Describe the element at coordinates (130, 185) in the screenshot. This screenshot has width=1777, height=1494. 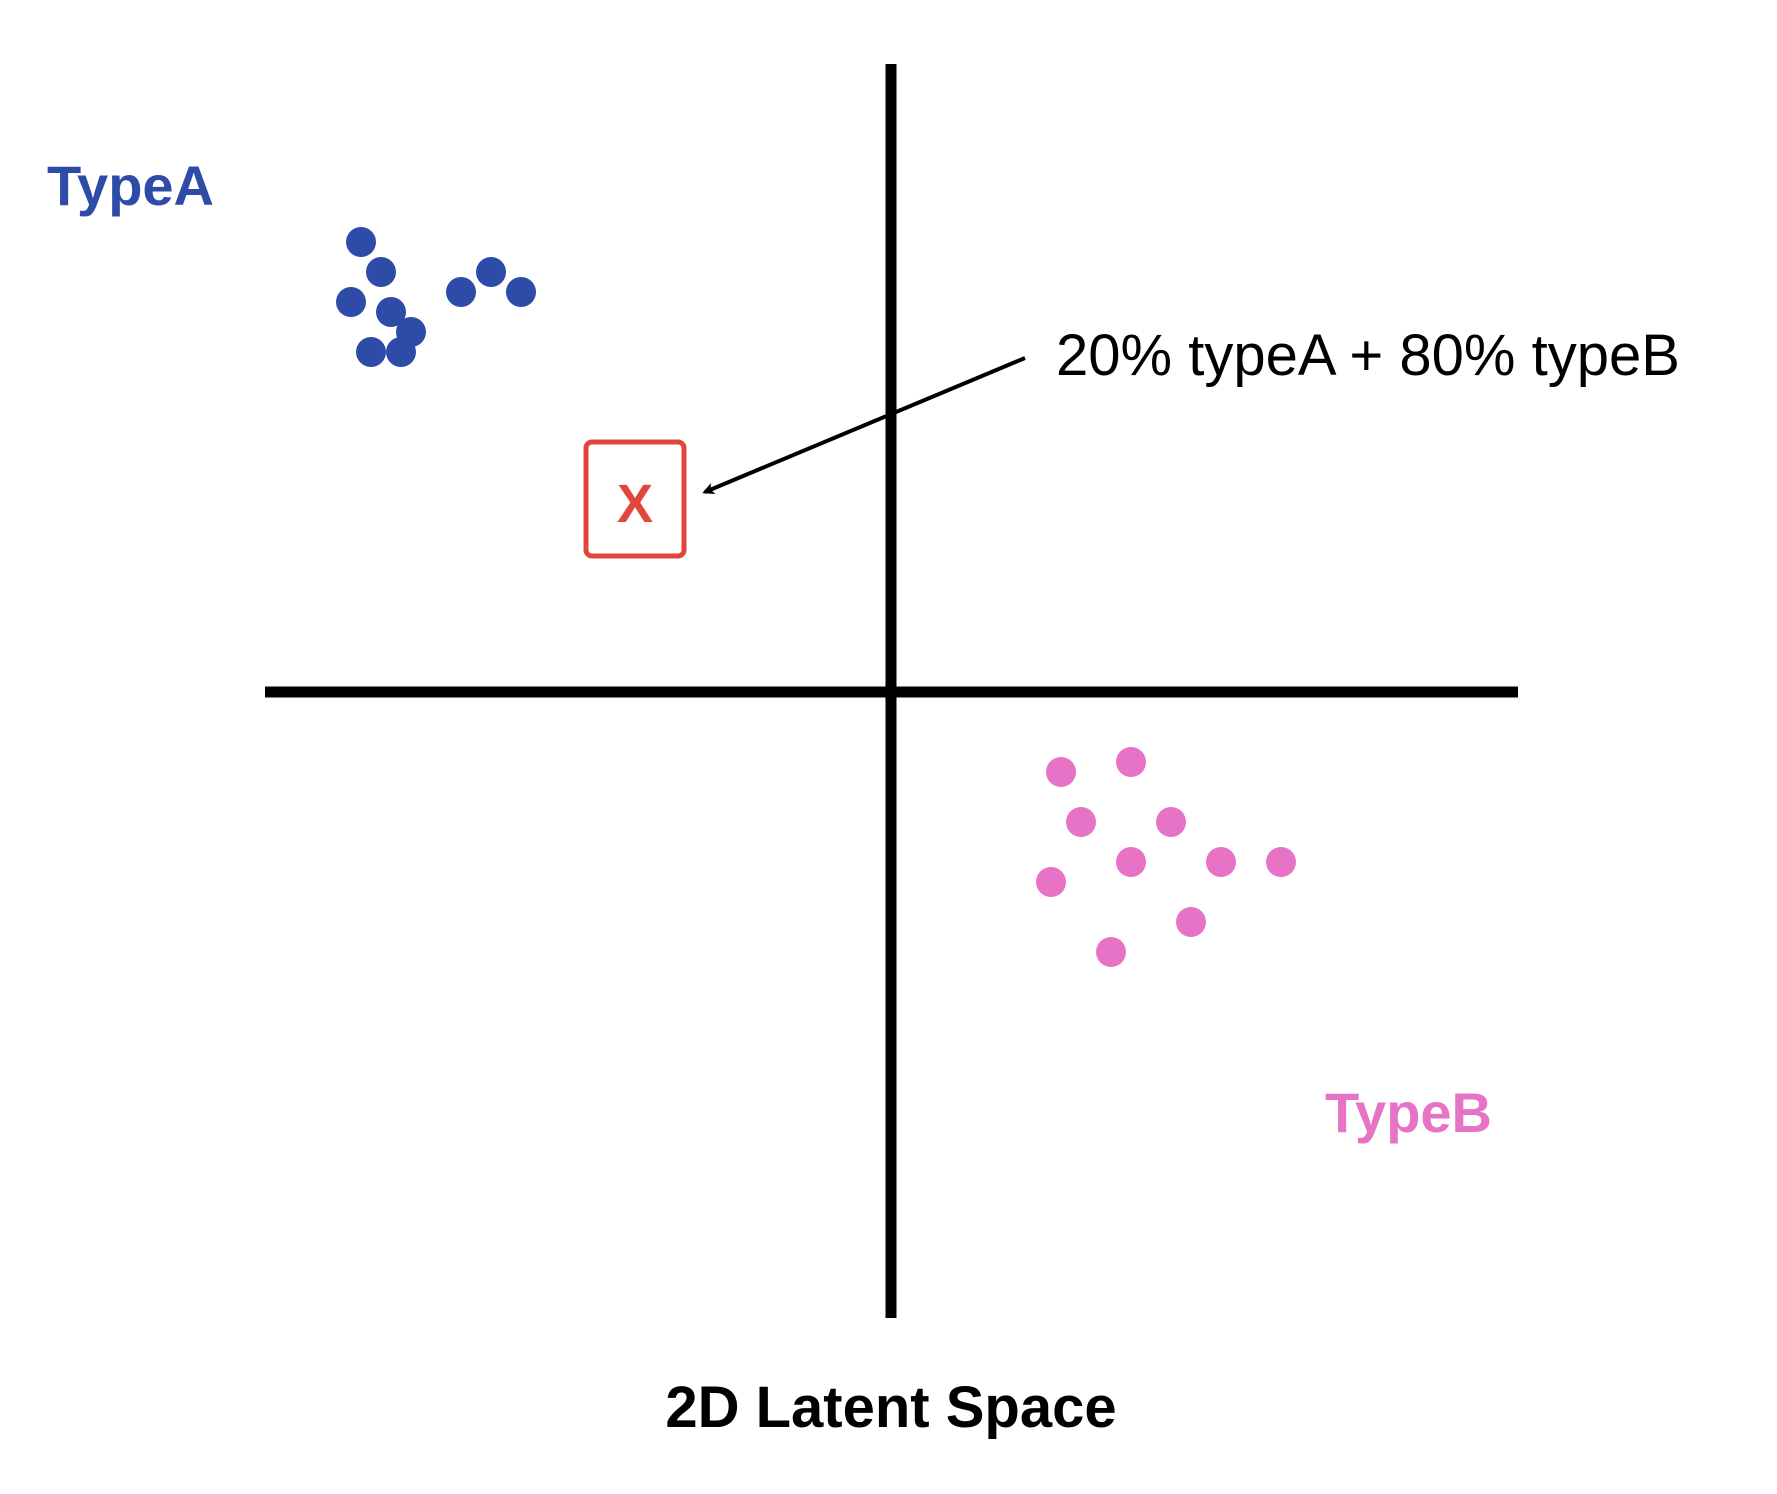
I see `cluster-label-typea: TypeA` at that location.